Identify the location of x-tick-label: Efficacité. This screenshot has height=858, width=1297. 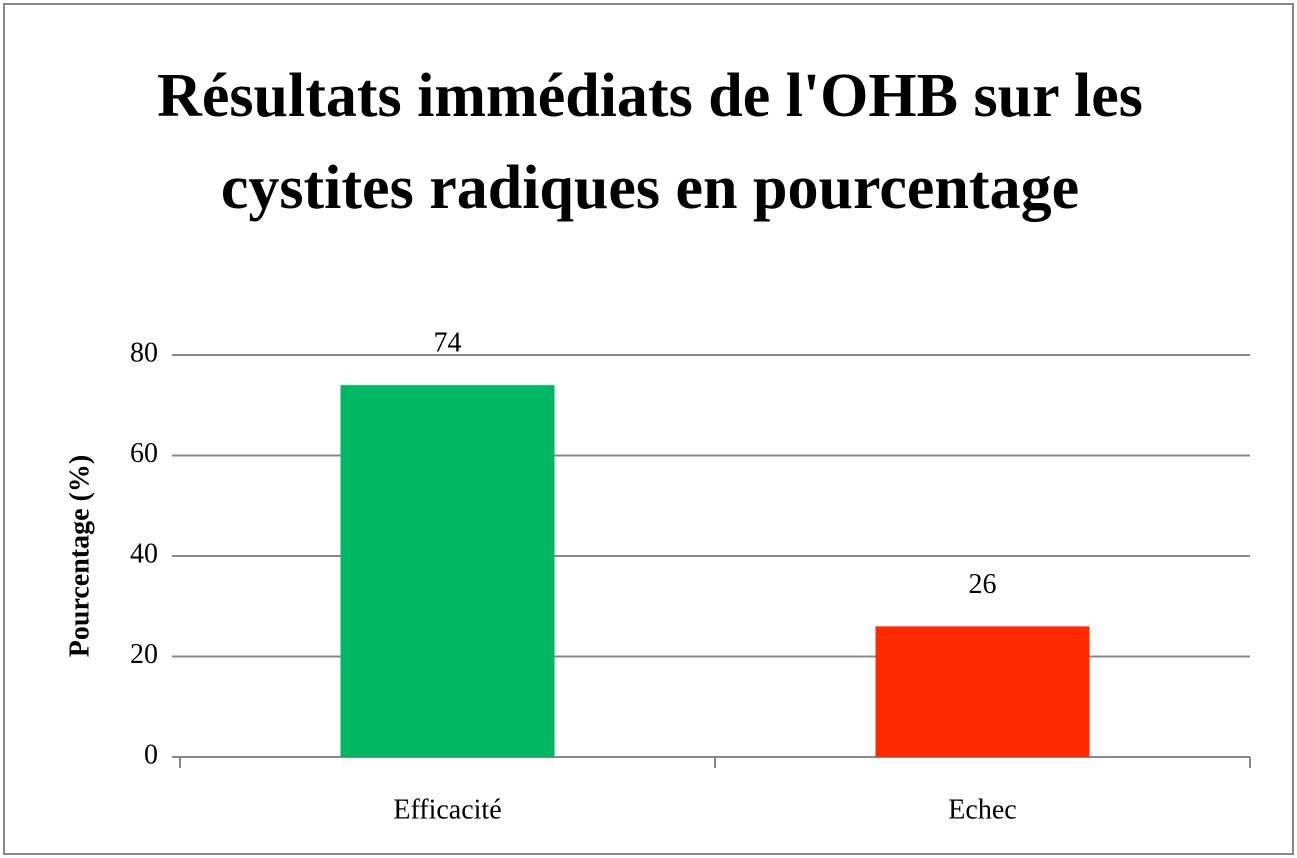
(447, 809).